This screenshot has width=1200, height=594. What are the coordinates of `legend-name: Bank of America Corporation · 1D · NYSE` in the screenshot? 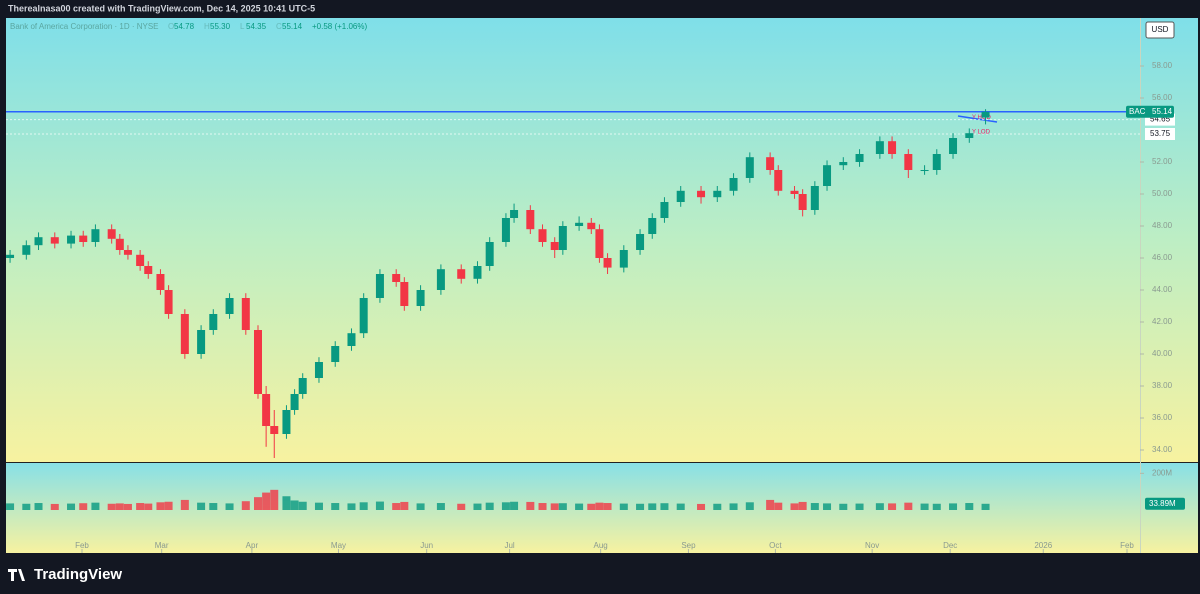 It's located at (84, 26).